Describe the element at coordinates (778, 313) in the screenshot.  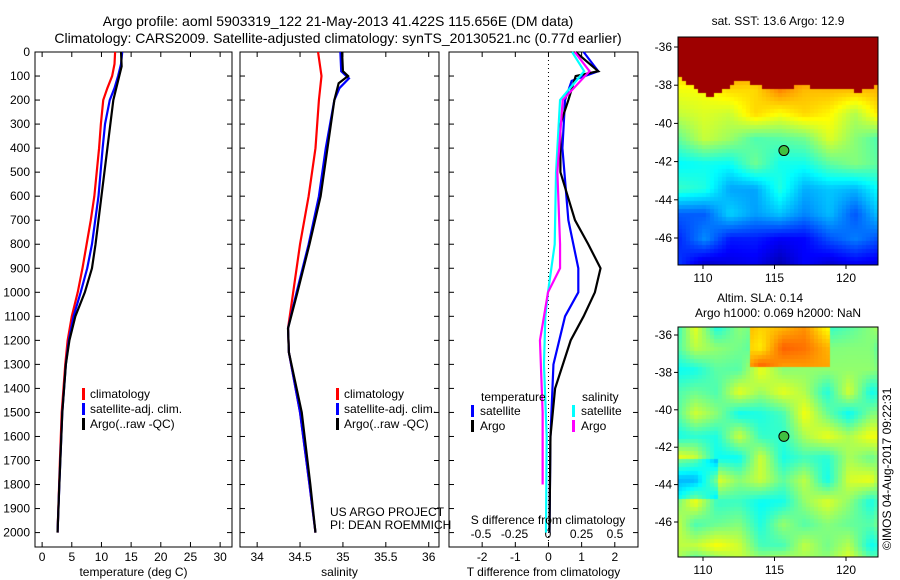
I see `sla-map-subtitle: Argo h1000: 0.069 h2000: NaN` at that location.